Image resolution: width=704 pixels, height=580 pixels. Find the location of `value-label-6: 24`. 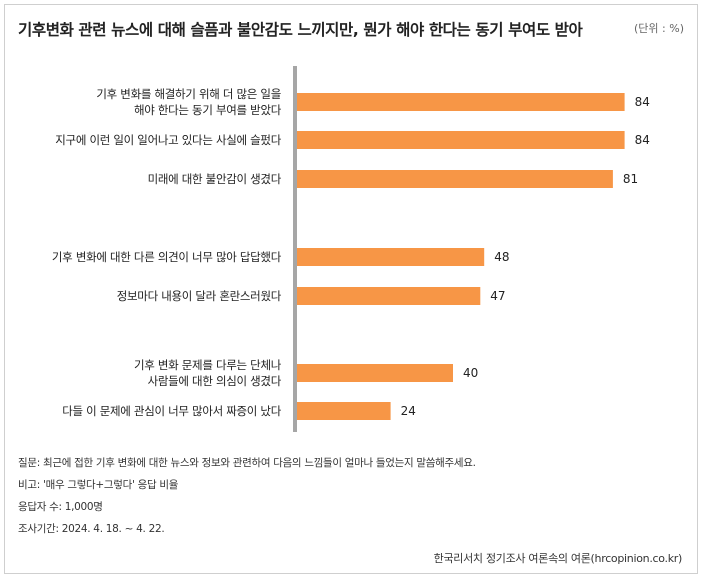

value-label-6: 24 is located at coordinates (408, 411).